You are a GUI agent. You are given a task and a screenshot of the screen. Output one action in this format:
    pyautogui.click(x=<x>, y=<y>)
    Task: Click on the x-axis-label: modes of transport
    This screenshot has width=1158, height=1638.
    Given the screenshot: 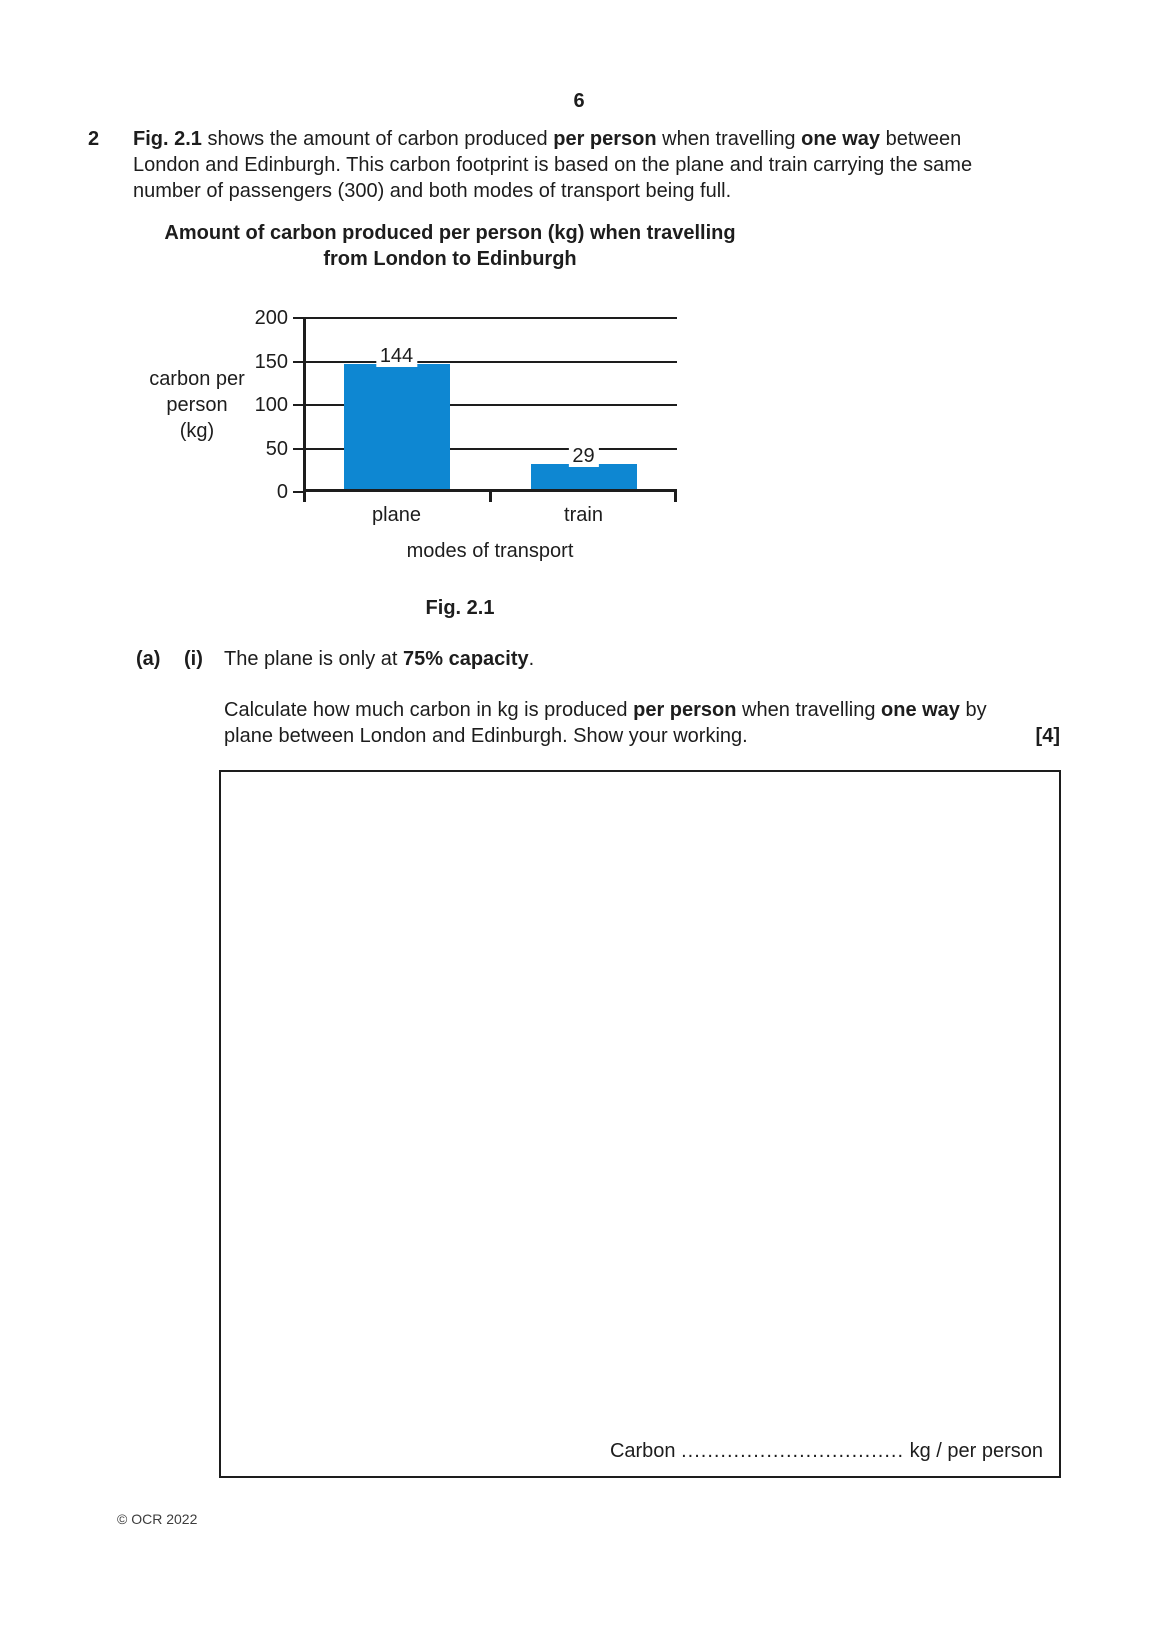 What is the action you would take?
    pyautogui.click(x=490, y=551)
    